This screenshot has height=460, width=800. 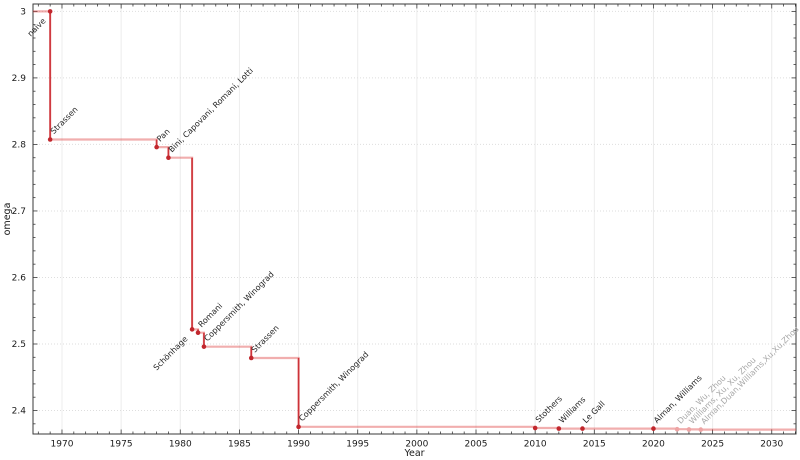 What do you see at coordinates (653, 428) in the screenshot?
I see `point-12-alman-williams` at bounding box center [653, 428].